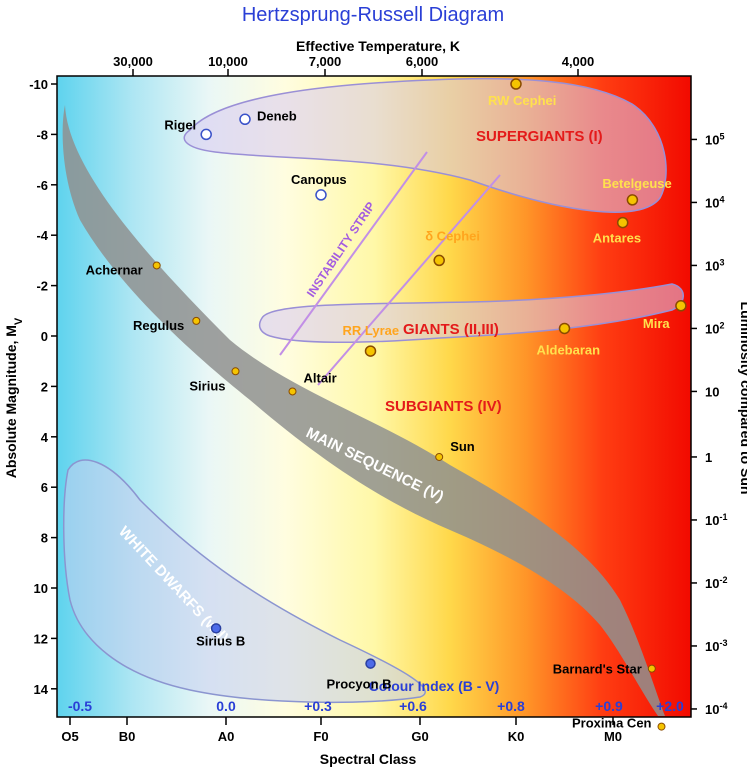 Image resolution: width=747 pixels, height=775 pixels. Describe the element at coordinates (180, 124) in the screenshot. I see `star-label-rigel: Rigel` at that location.